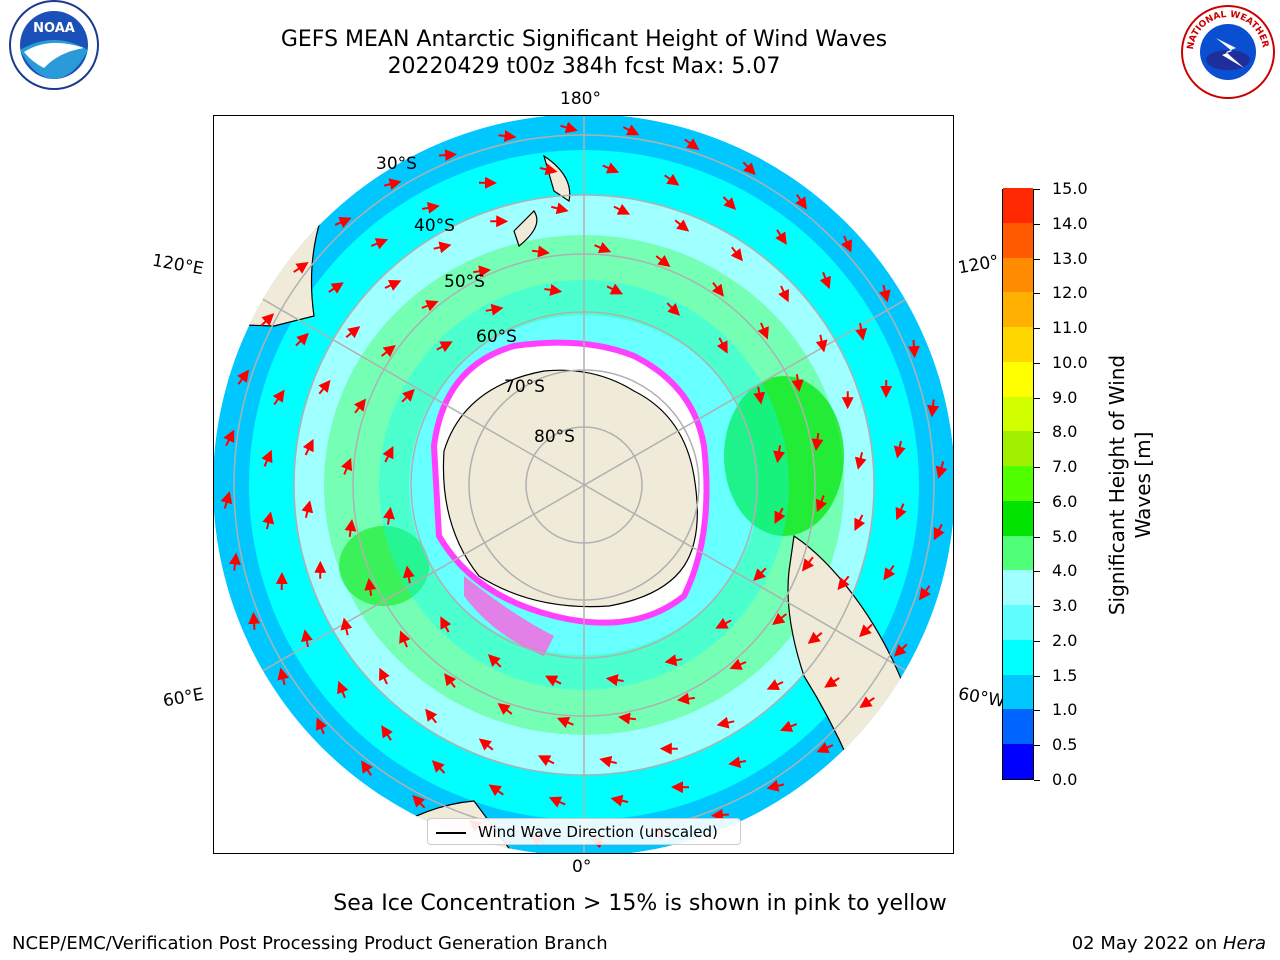 The width and height of the screenshot is (1280, 960). I want to click on lat-label-60s: 60°S, so click(496, 337).